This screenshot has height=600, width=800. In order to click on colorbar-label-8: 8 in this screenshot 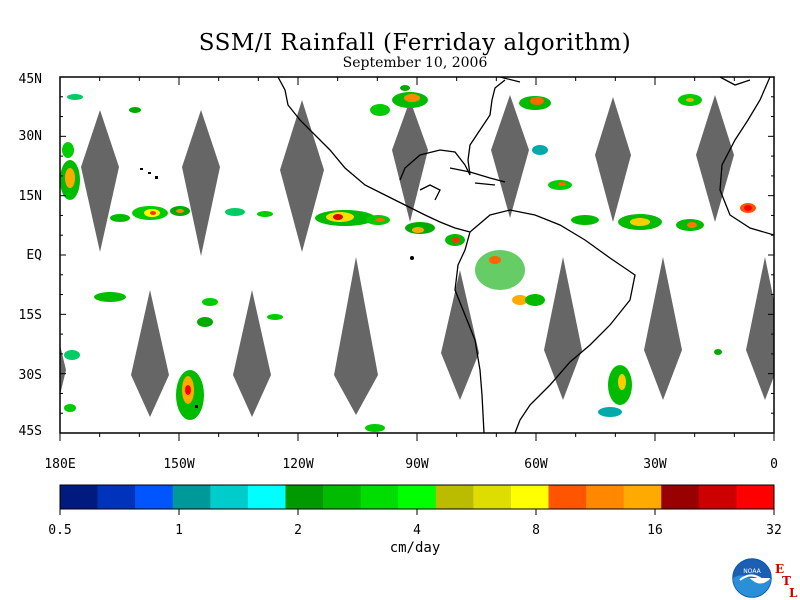, I will do `click(536, 530)`.